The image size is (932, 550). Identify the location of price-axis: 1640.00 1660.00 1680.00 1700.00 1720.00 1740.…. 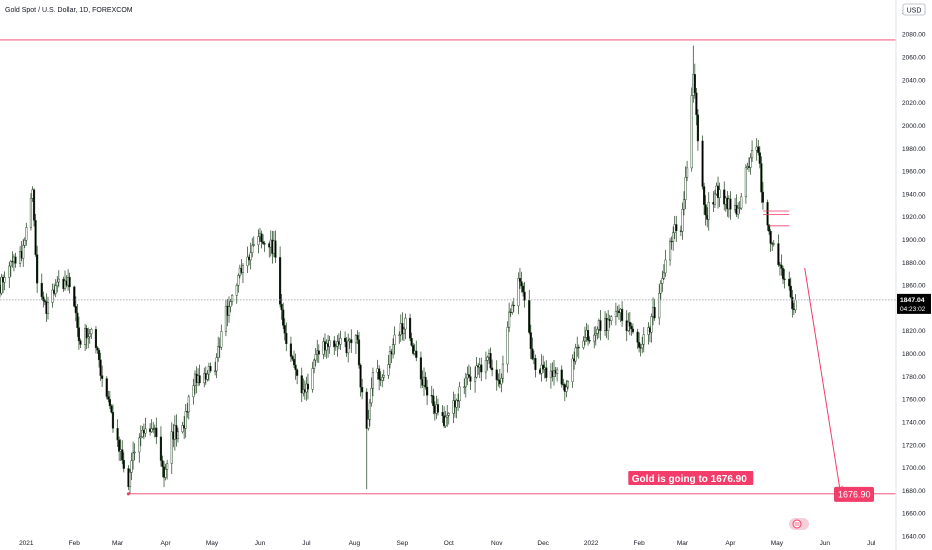
(914, 275).